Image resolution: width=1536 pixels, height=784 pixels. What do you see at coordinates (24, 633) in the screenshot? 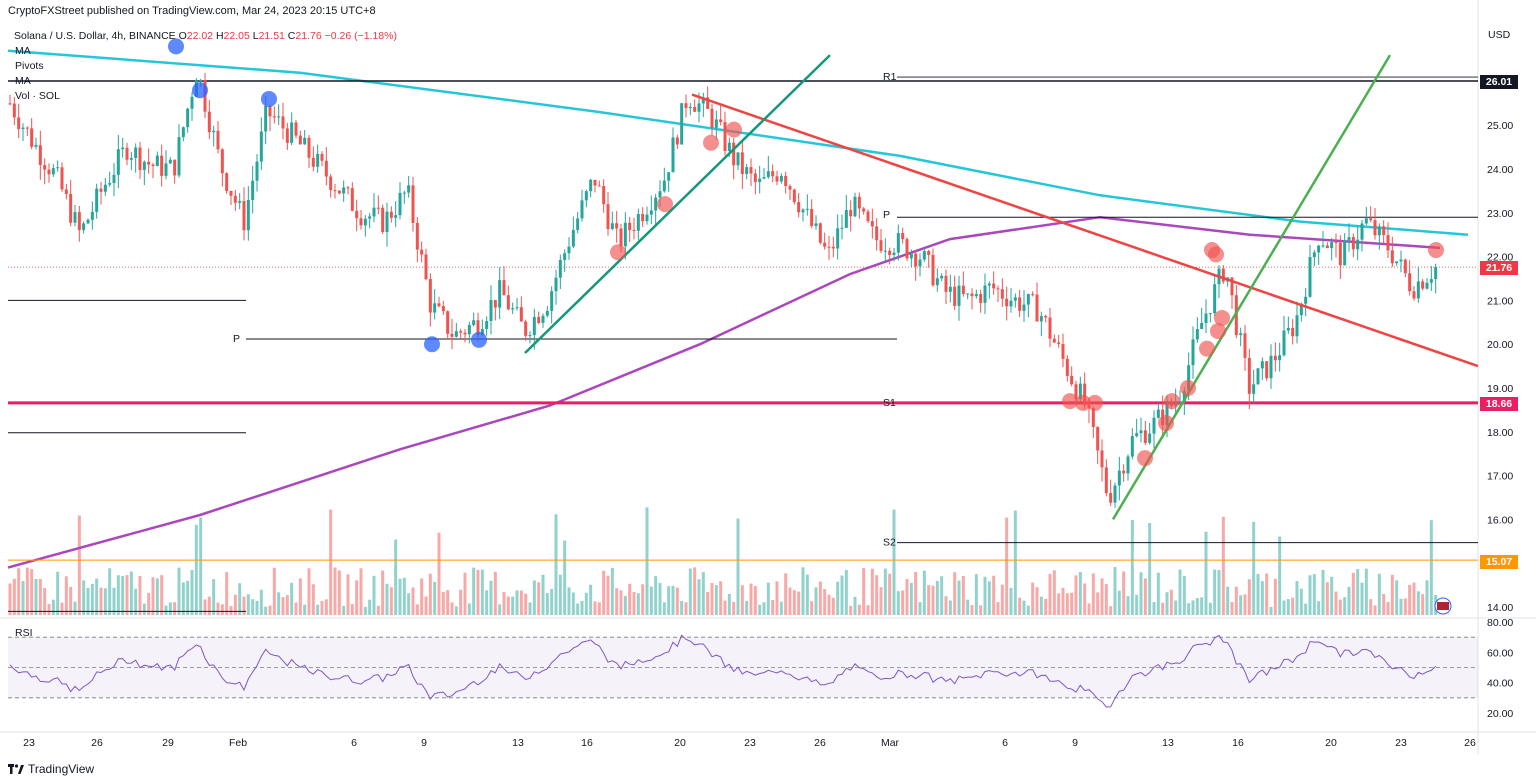
I see `indicator-rsi: RSI` at bounding box center [24, 633].